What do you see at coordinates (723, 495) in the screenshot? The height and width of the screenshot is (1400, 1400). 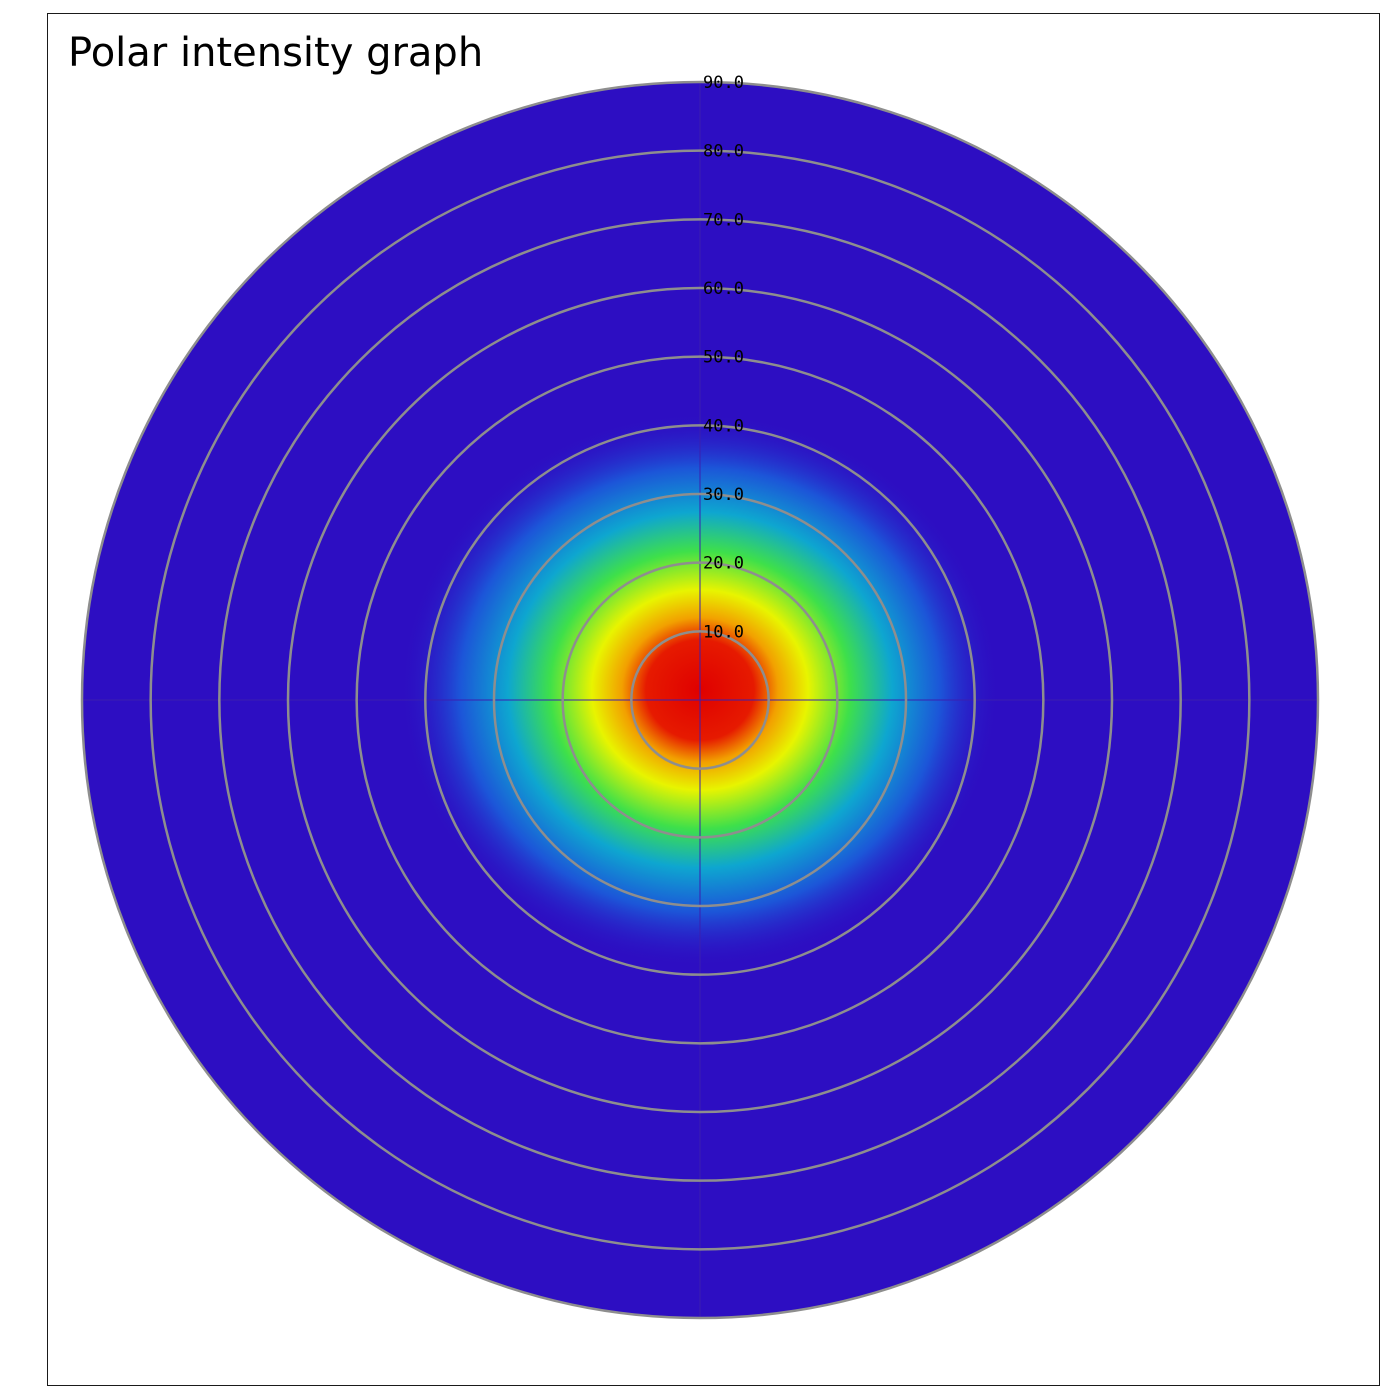 I see `radial-tick-label: 30.0` at bounding box center [723, 495].